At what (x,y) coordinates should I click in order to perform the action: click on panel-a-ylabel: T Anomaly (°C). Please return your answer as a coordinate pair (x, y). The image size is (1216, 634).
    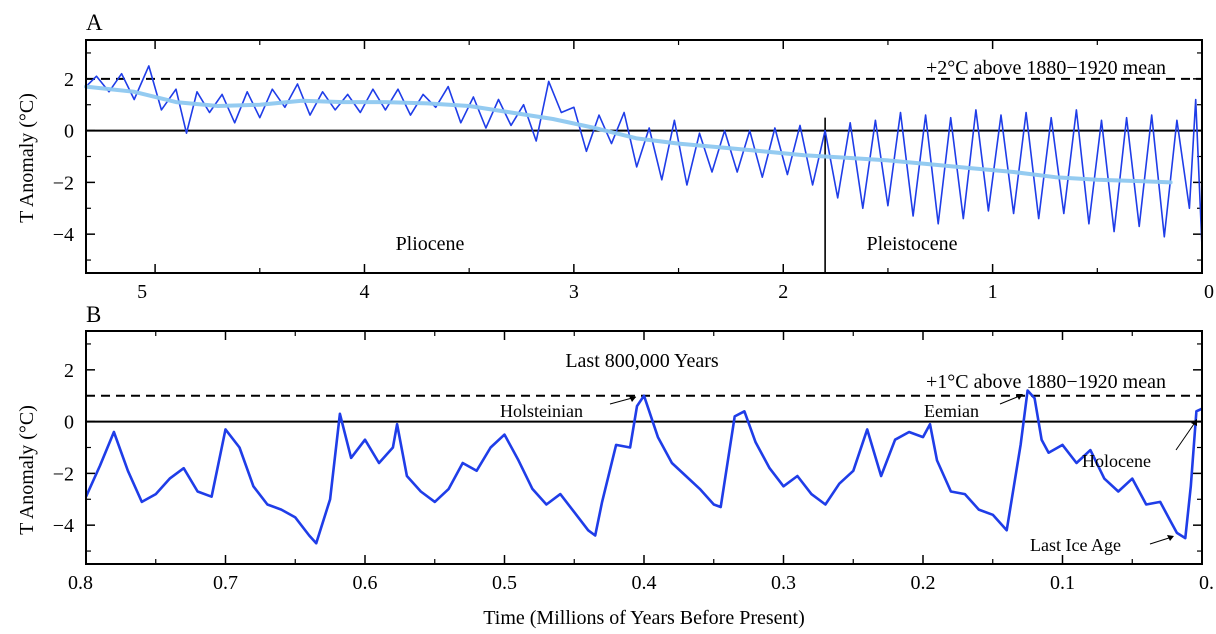
    Looking at the image, I should click on (27, 158).